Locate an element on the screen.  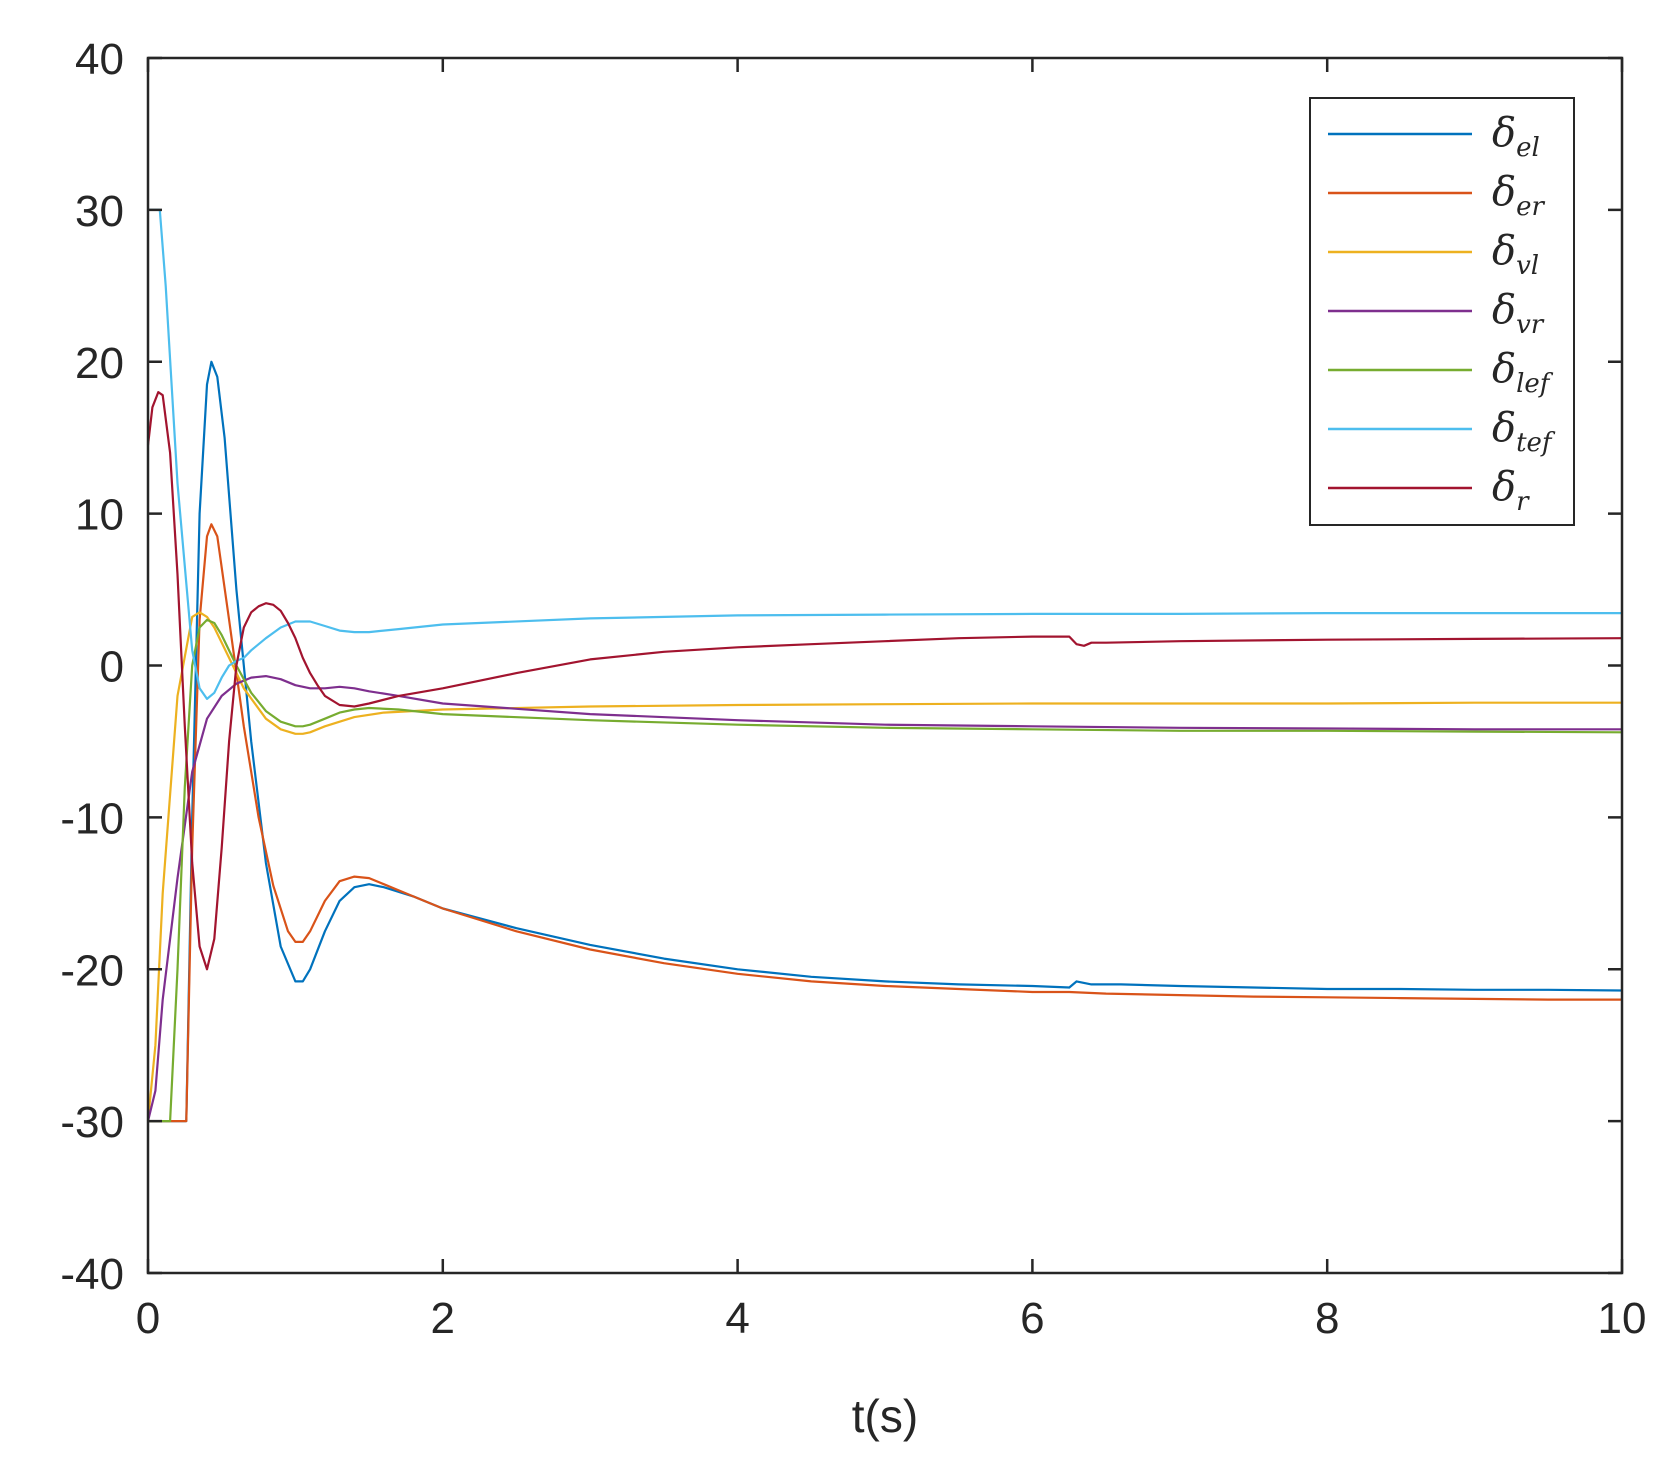
x-axis-label: t(s) is located at coordinates (885, 1416).